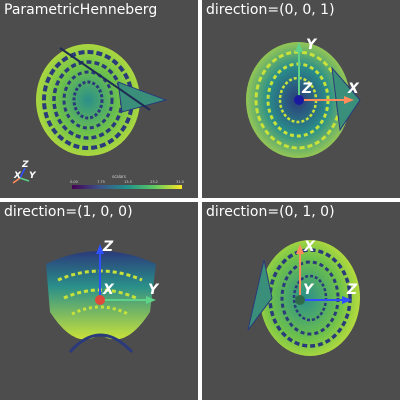  Describe the element at coordinates (81, 10) in the screenshot. I see `viewport-title: ParametricHenneberg` at that location.